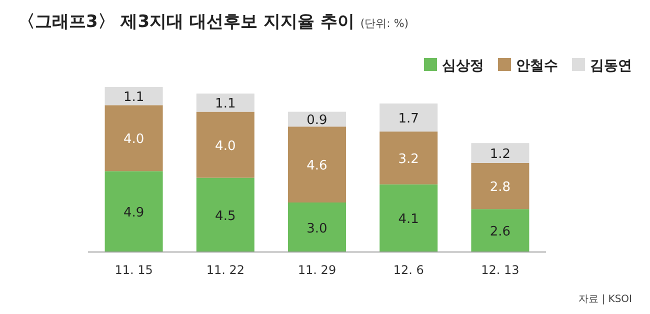 The height and width of the screenshot is (314, 650). Describe the element at coordinates (500, 270) in the screenshot. I see `x-tick-label: 12. 13` at that location.